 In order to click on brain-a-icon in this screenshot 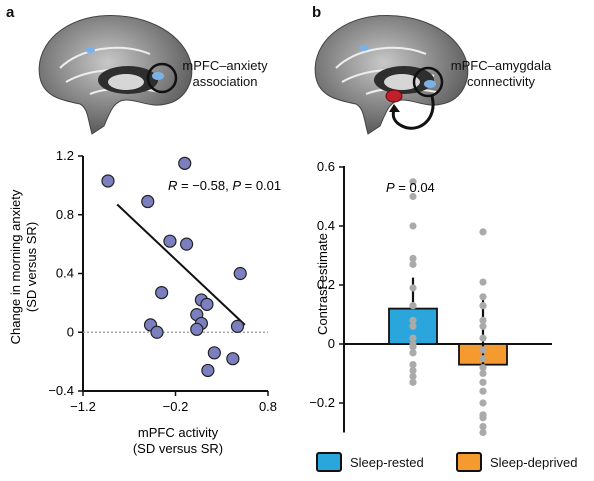, I will do `click(115, 74)`.